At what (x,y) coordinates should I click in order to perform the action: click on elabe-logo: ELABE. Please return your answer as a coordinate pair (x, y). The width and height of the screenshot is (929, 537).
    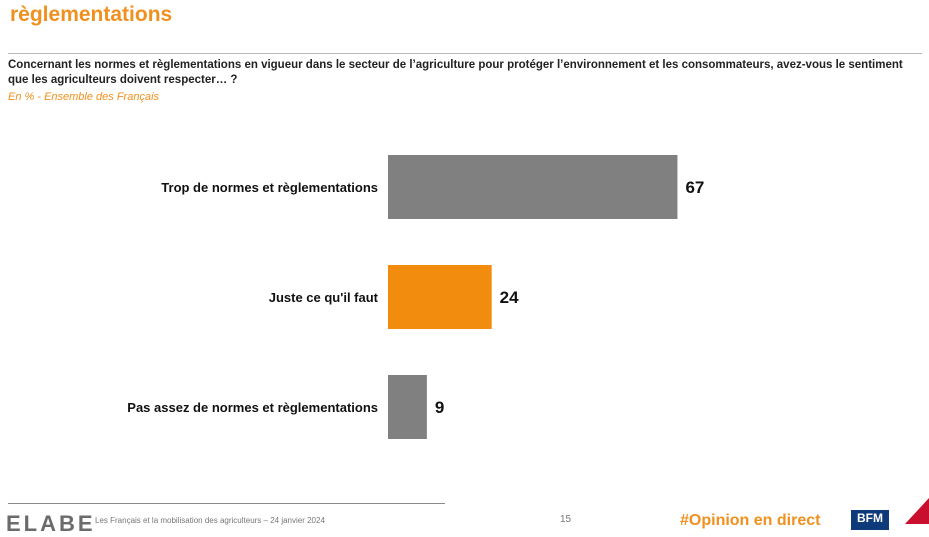
    Looking at the image, I should click on (51, 523).